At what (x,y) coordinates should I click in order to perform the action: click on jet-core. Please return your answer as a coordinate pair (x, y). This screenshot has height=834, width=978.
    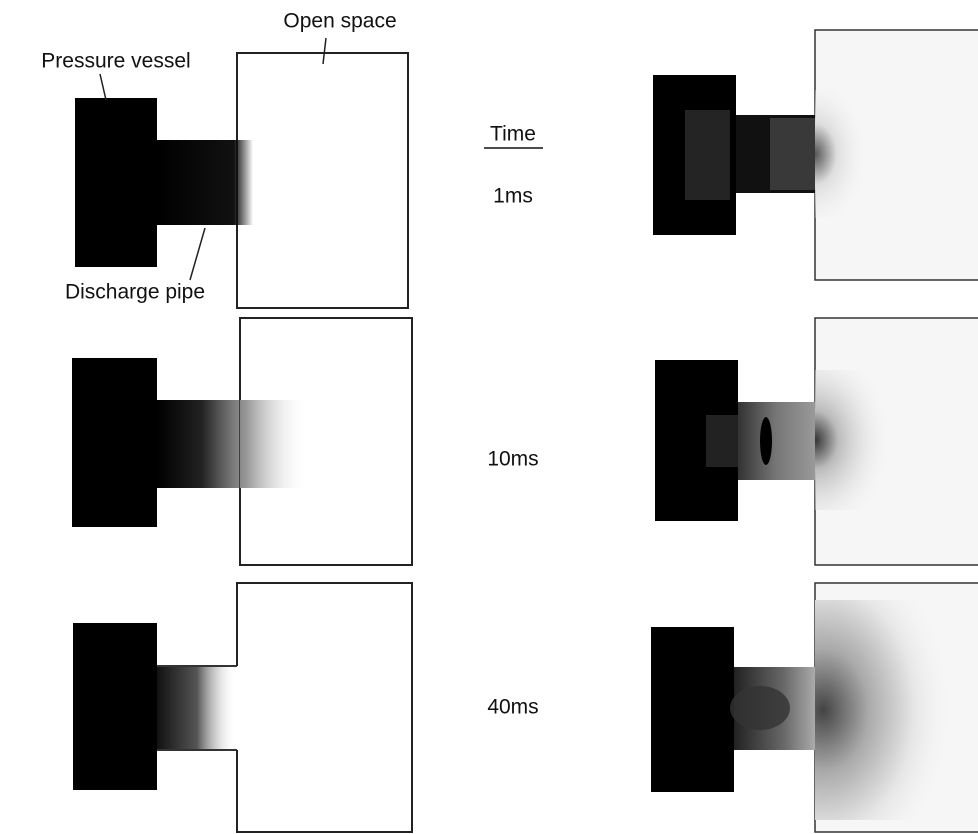
    Looking at the image, I should click on (760, 708).